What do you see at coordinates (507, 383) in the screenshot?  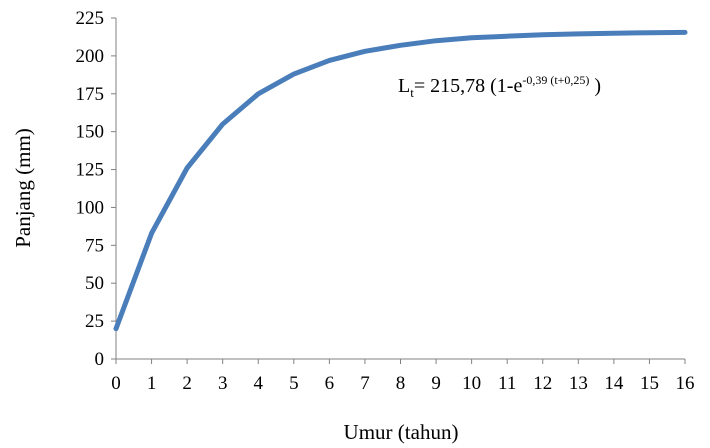 I see `x-tick-label: 11` at bounding box center [507, 383].